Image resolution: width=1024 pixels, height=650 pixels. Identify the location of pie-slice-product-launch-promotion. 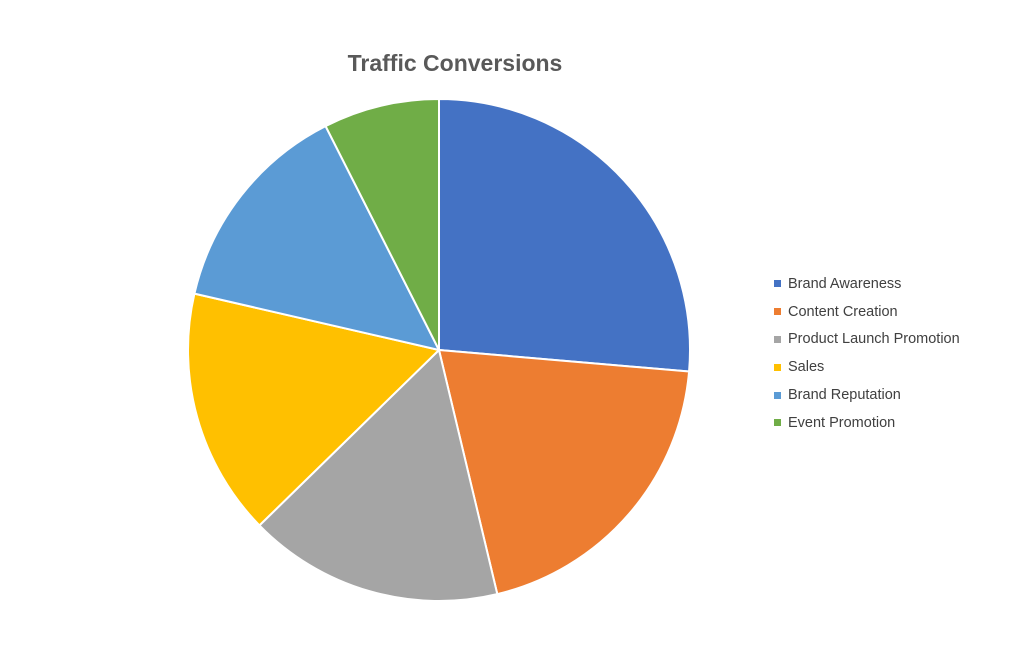
(378, 475).